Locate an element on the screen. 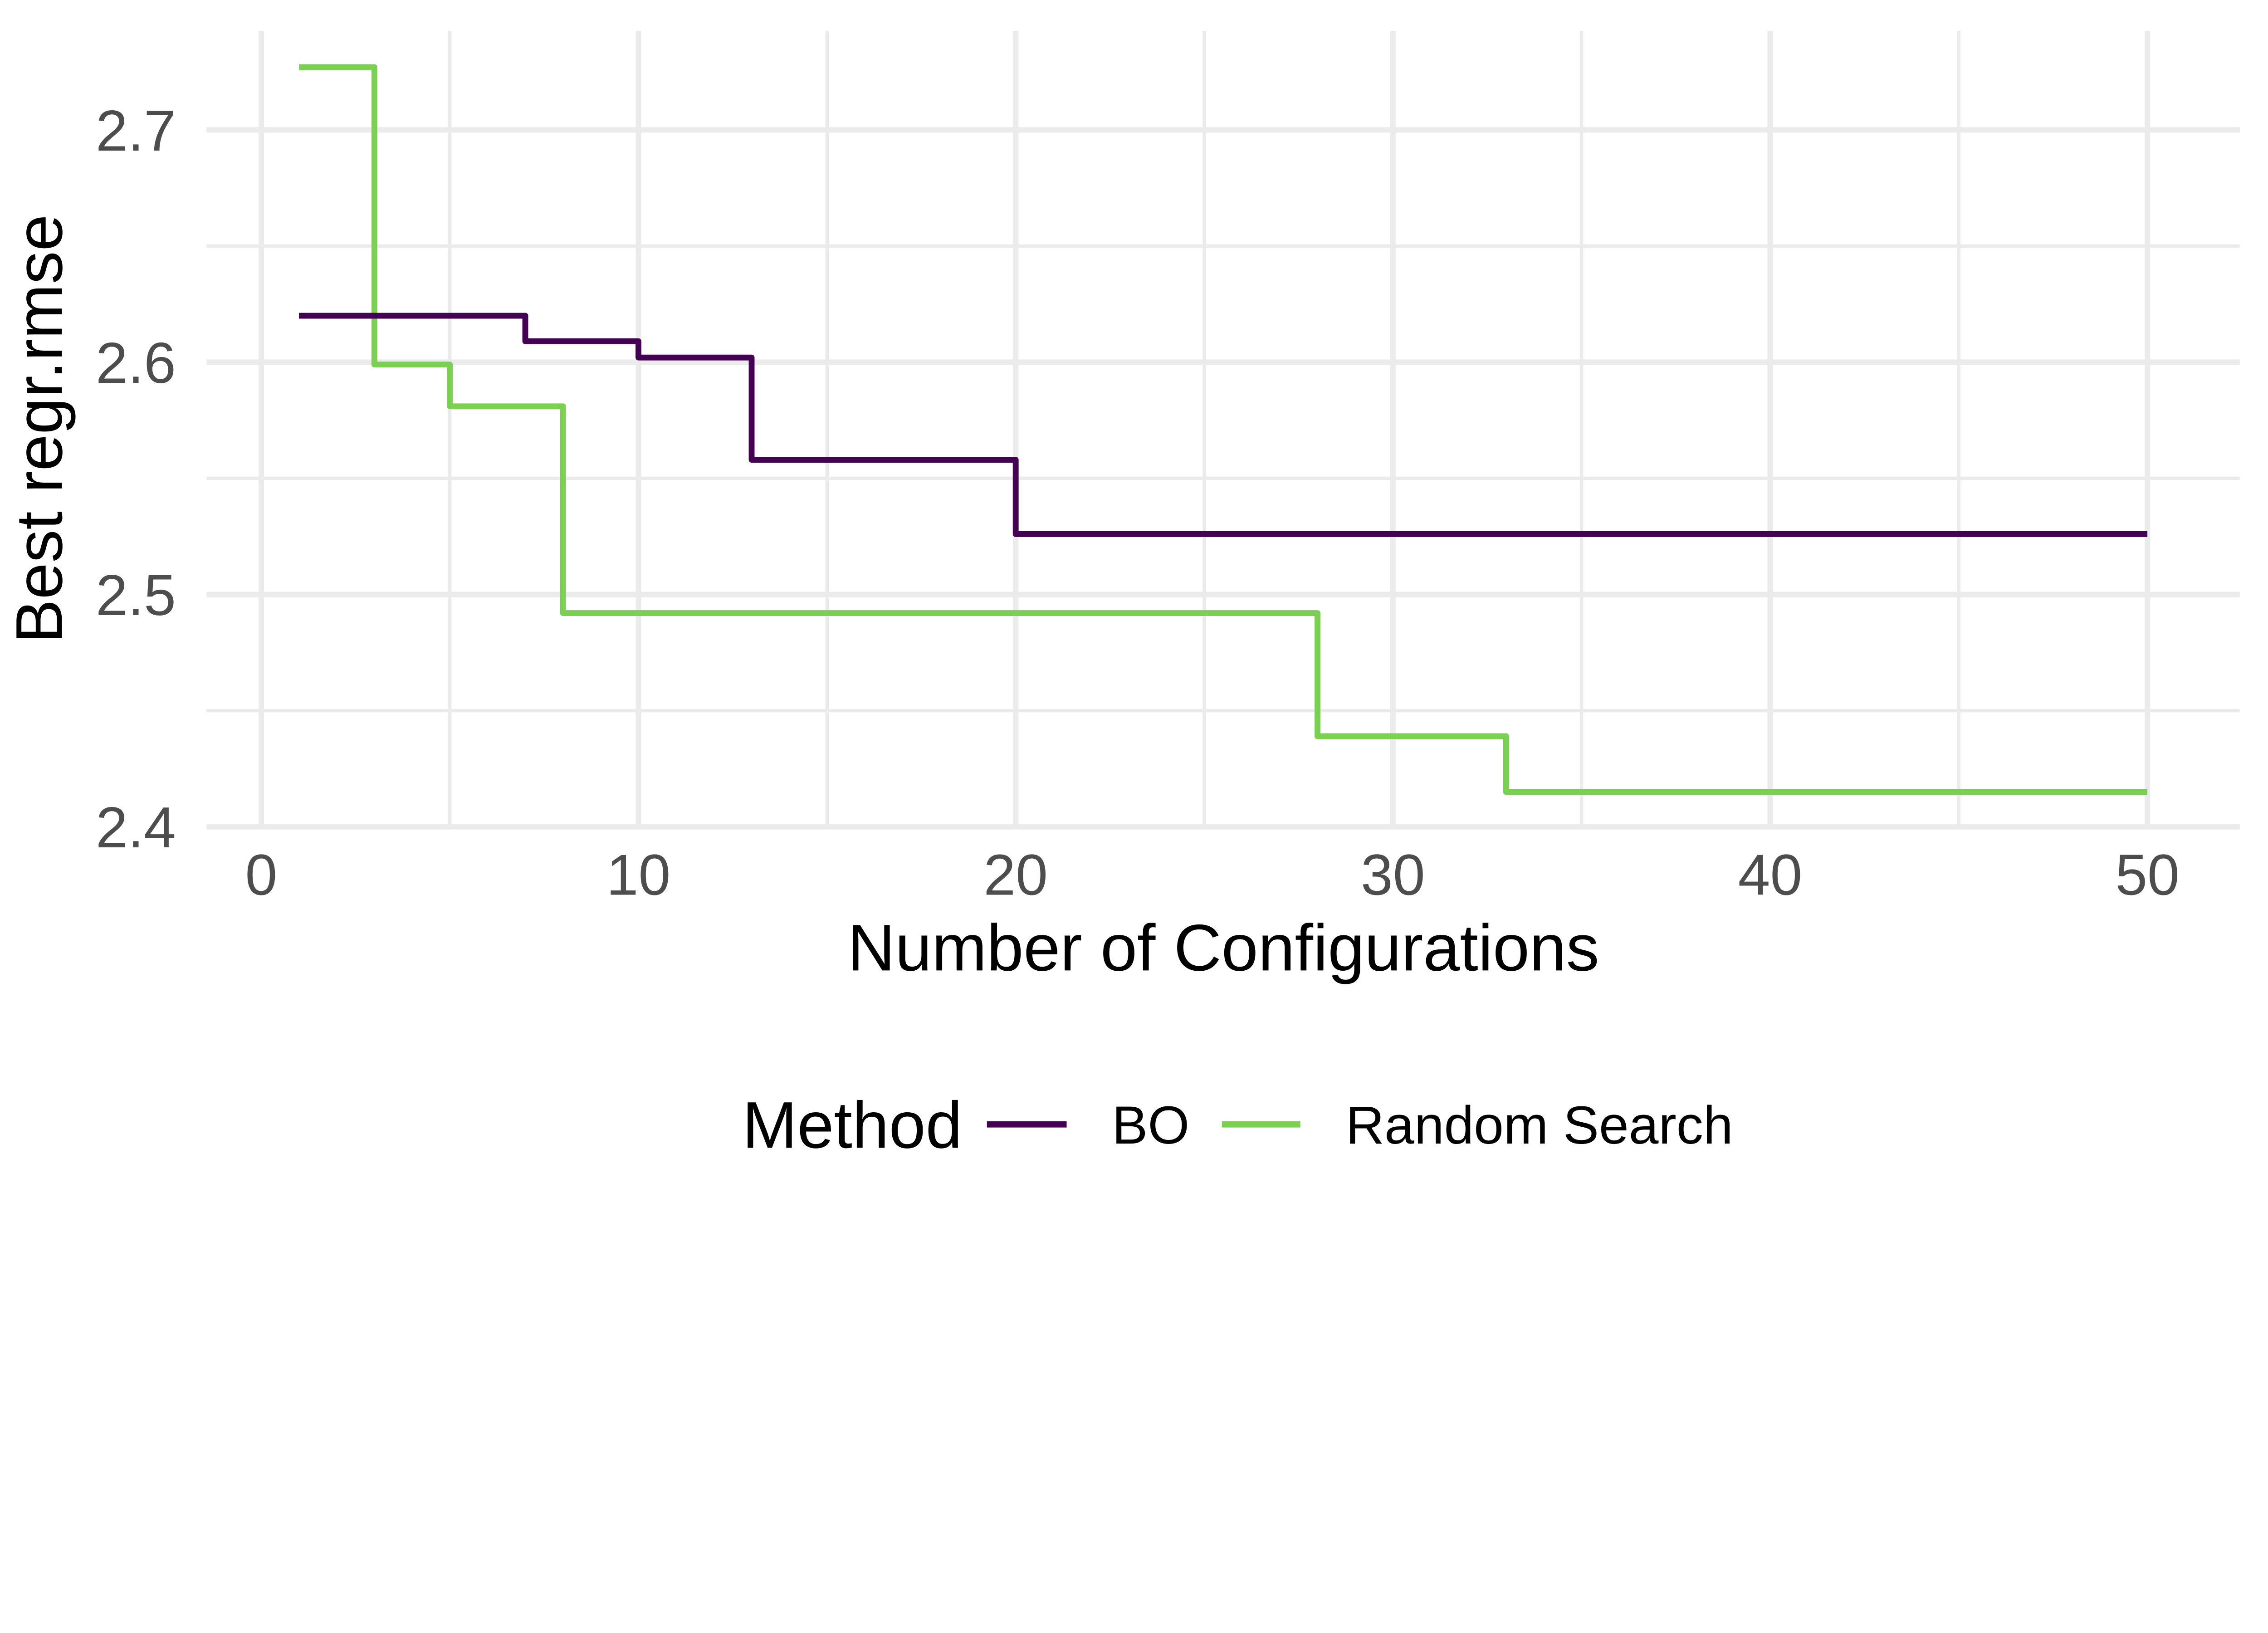 The height and width of the screenshot is (1633, 2268). x-tick-label: 0 is located at coordinates (262, 875).